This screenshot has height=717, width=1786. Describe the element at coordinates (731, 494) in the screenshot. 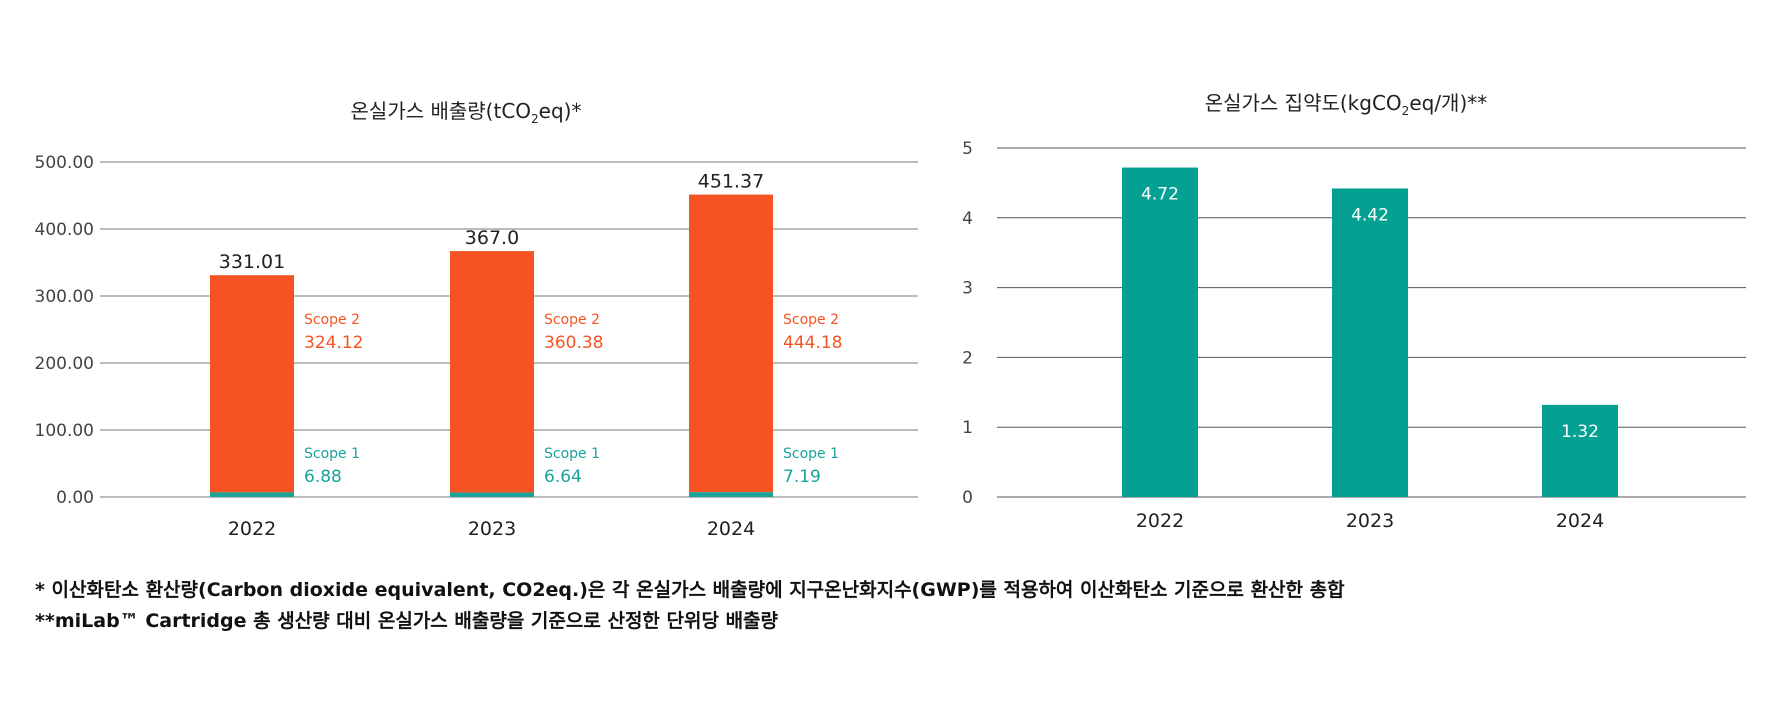

I see `bar-scope1-2024` at that location.